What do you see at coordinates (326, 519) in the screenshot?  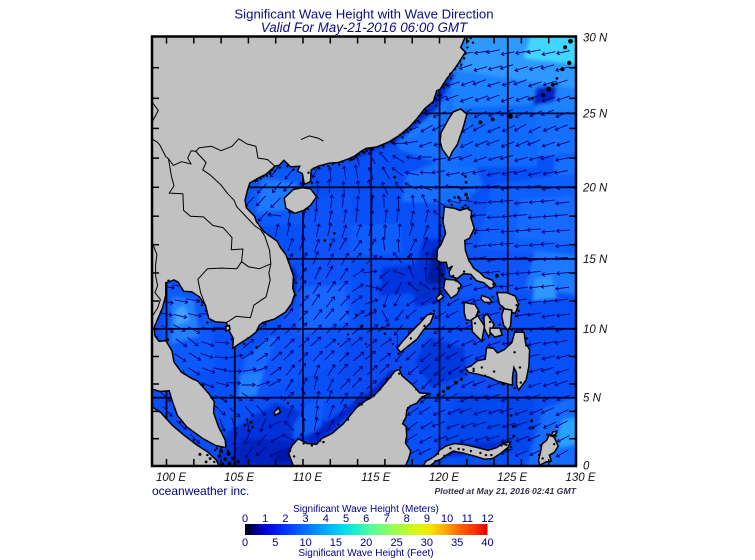 I see `svg-text: 4` at bounding box center [326, 519].